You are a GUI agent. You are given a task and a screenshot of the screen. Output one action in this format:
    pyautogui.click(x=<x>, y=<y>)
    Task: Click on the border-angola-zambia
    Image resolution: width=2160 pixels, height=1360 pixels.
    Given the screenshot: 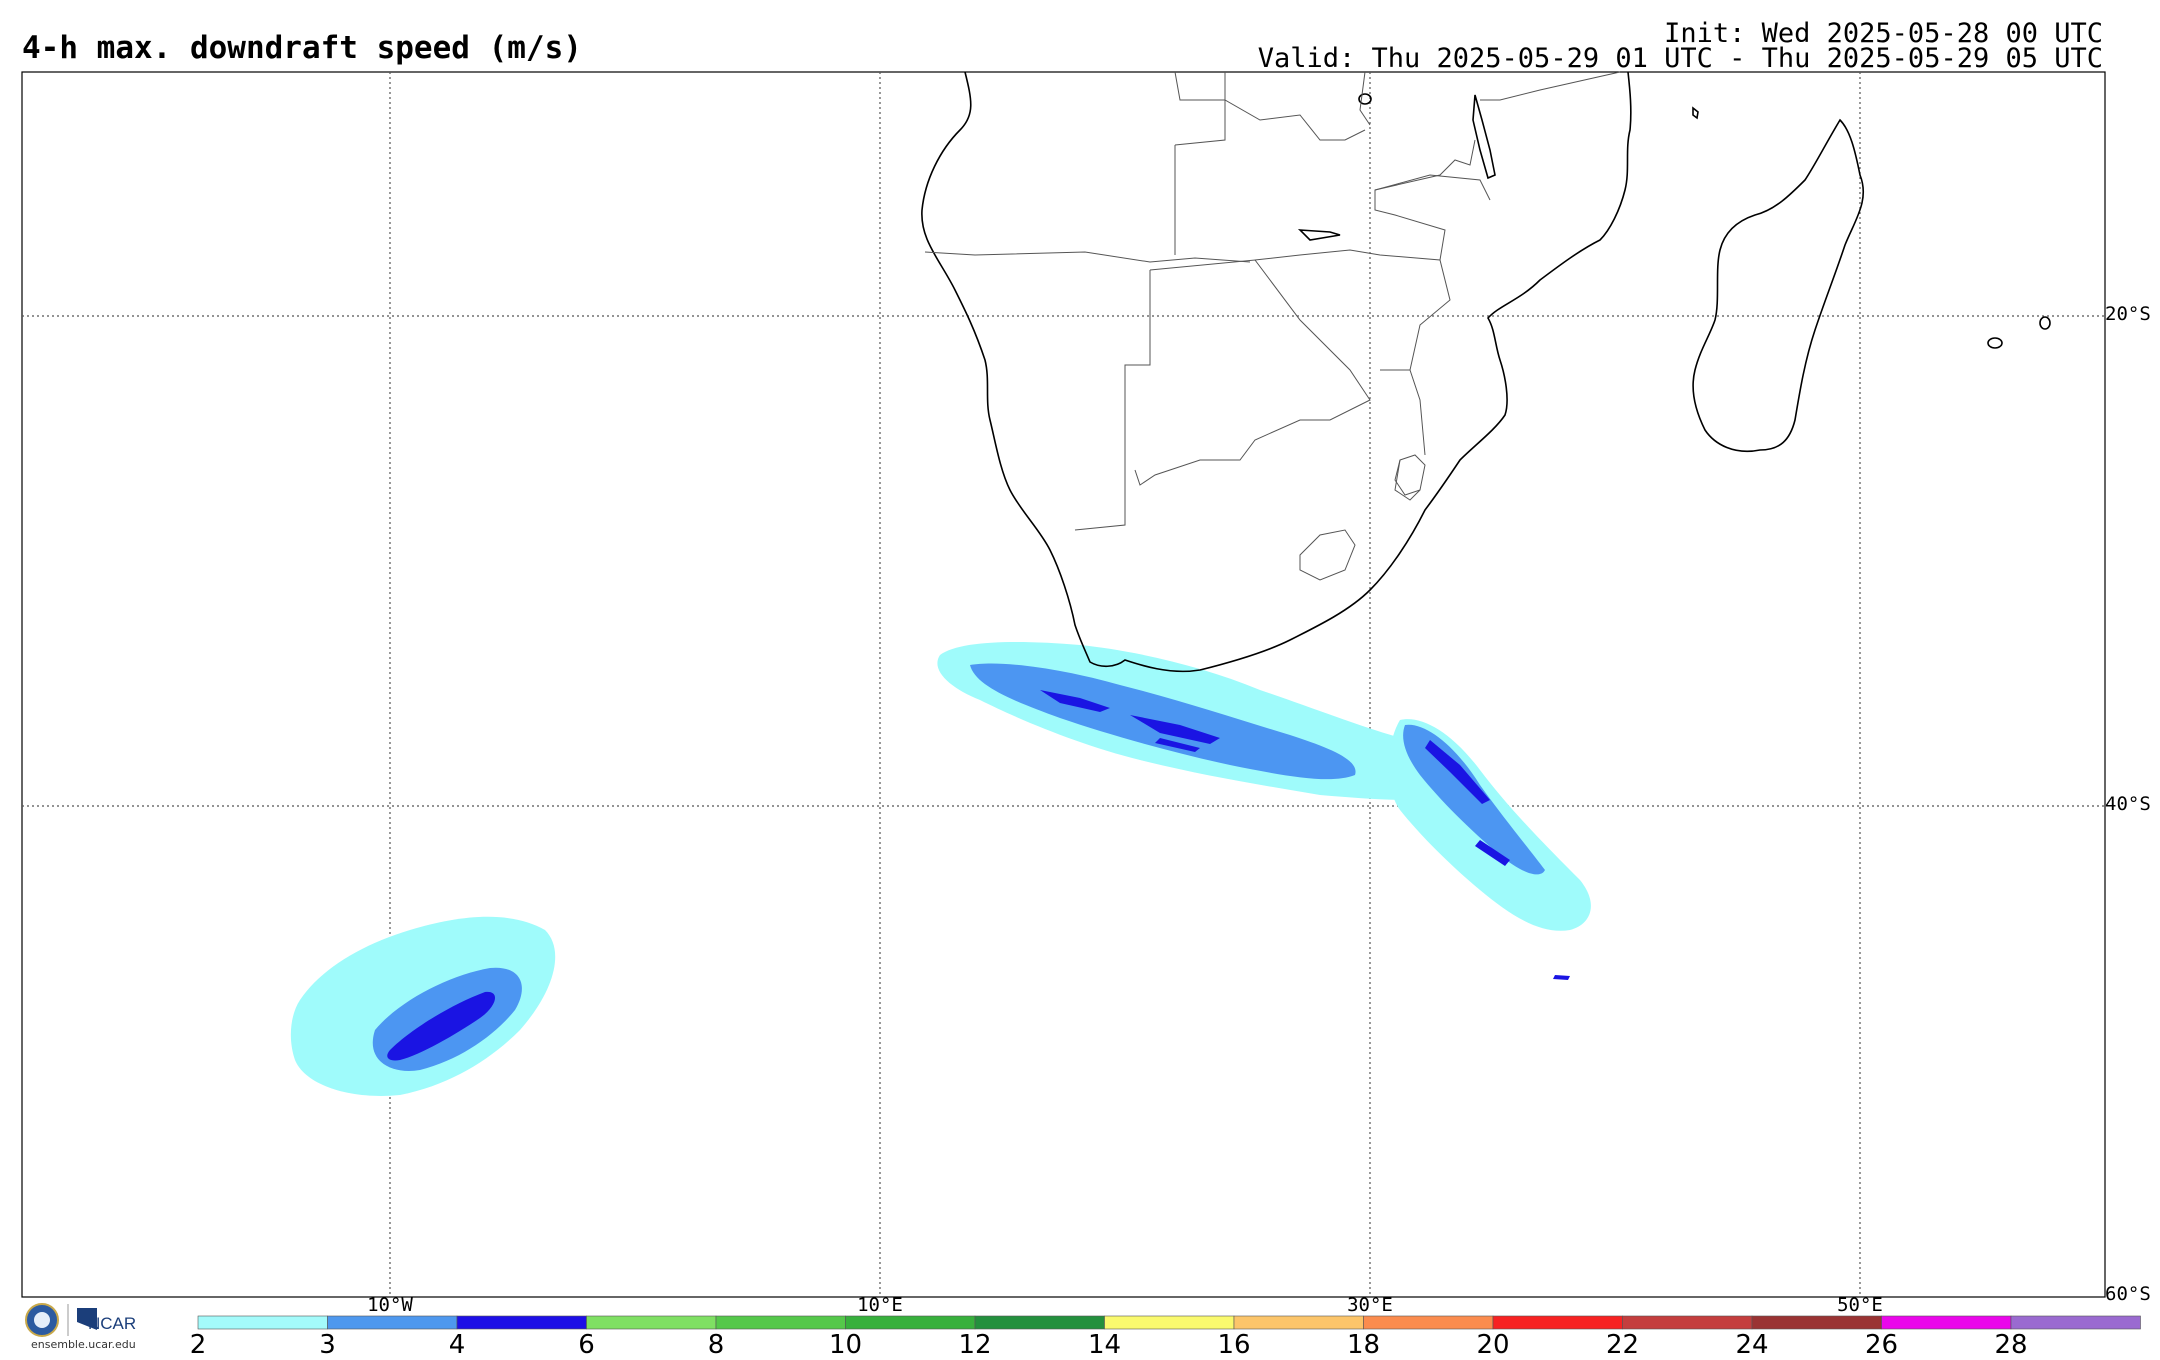 What is the action you would take?
    pyautogui.click(x=1200, y=163)
    